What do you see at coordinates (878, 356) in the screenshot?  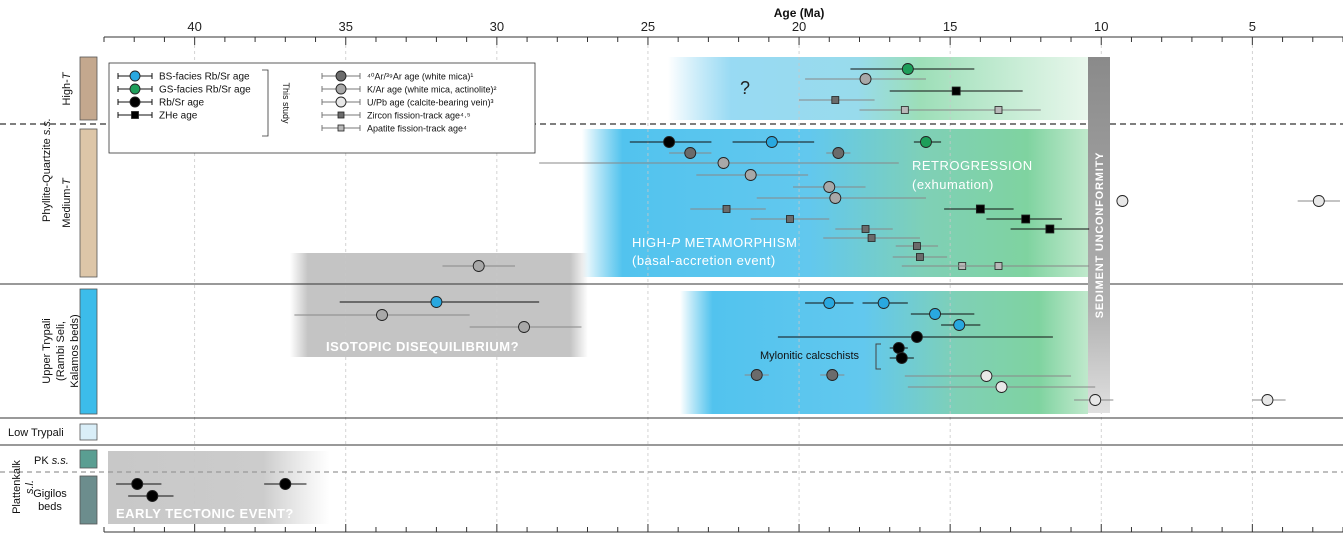 I see `mylonitic-bracket` at bounding box center [878, 356].